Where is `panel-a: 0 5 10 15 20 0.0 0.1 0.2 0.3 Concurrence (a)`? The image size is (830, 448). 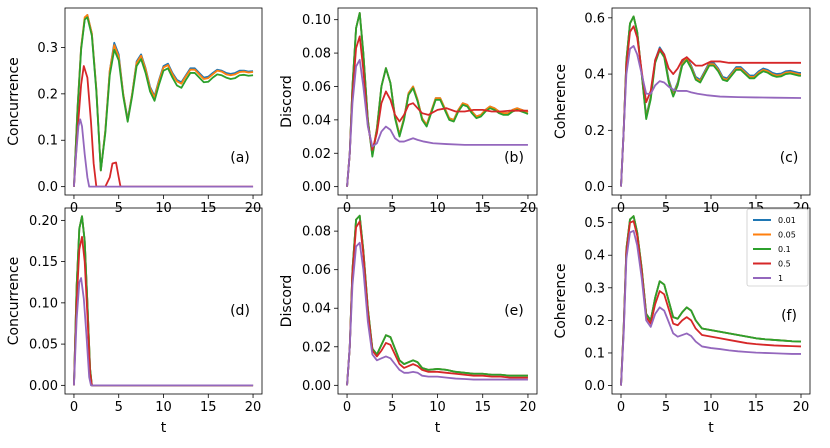 panel-a: 0 5 10 15 20 0.0 0.1 0.2 0.3 Concurrence (a) is located at coordinates (134, 111).